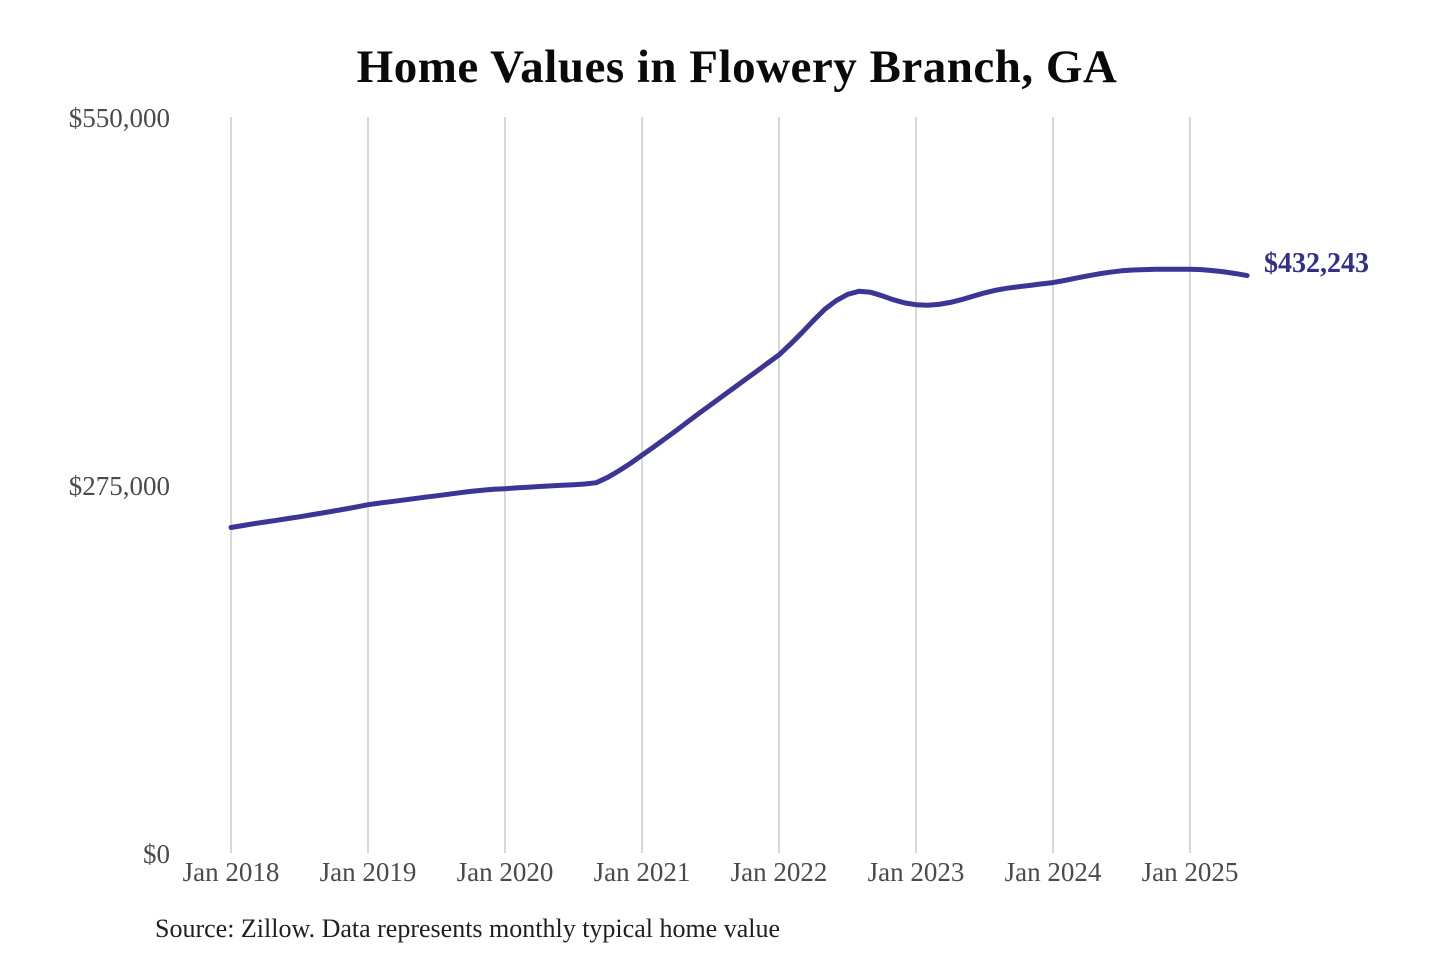 The width and height of the screenshot is (1440, 960). I want to click on x-tick-label: Jan 2019, so click(368, 872).